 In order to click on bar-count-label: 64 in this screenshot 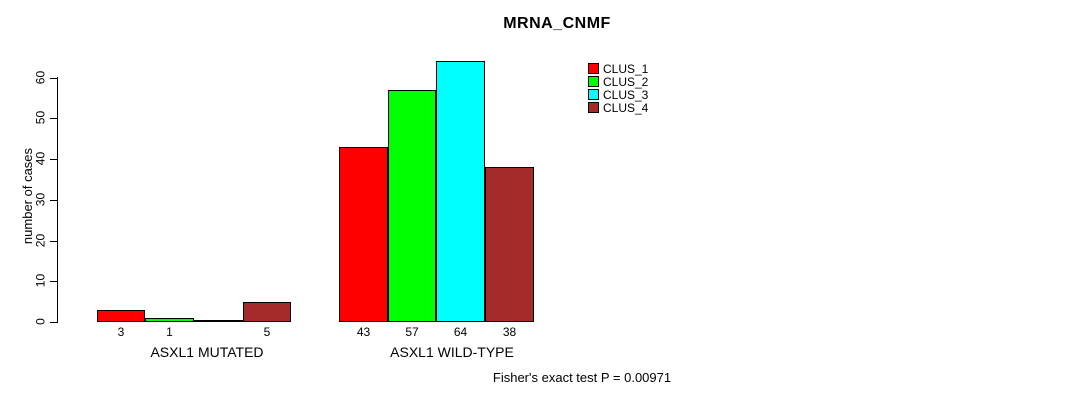, I will do `click(460, 332)`.